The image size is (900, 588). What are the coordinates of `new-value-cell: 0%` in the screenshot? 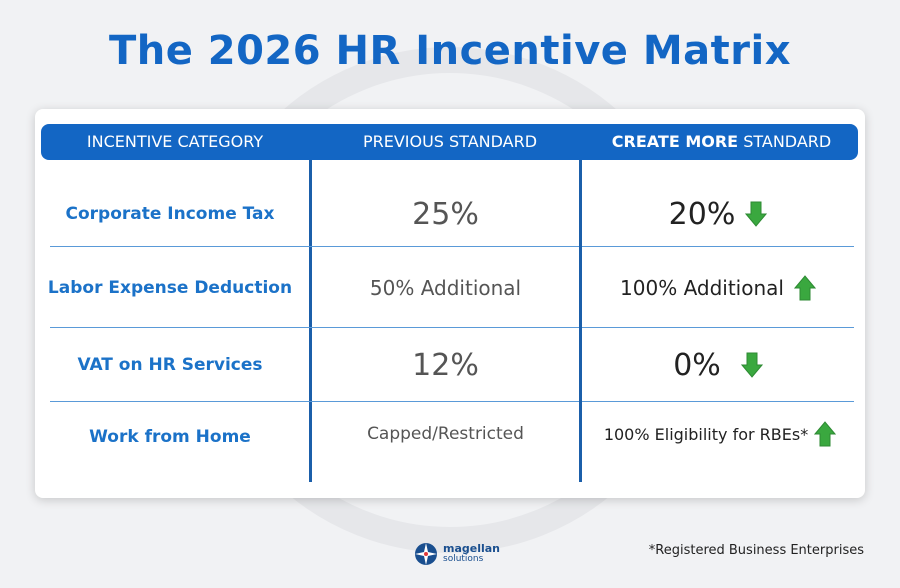 It's located at (718, 365).